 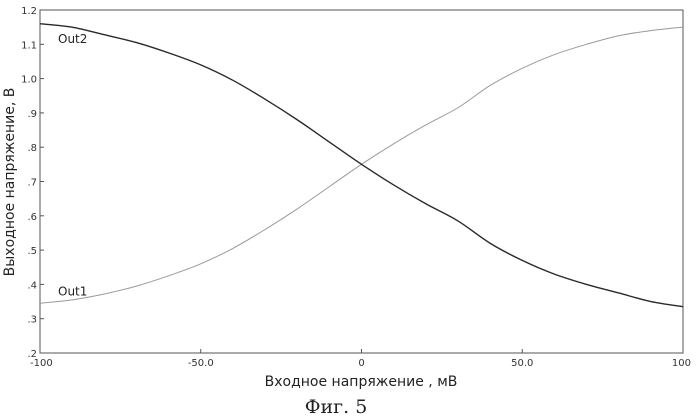 I want to click on y-tick-label: .9, so click(x=32, y=114).